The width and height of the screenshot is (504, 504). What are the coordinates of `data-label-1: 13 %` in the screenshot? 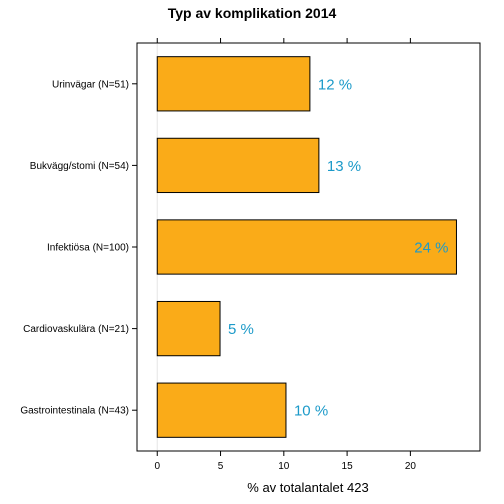 It's located at (344, 166).